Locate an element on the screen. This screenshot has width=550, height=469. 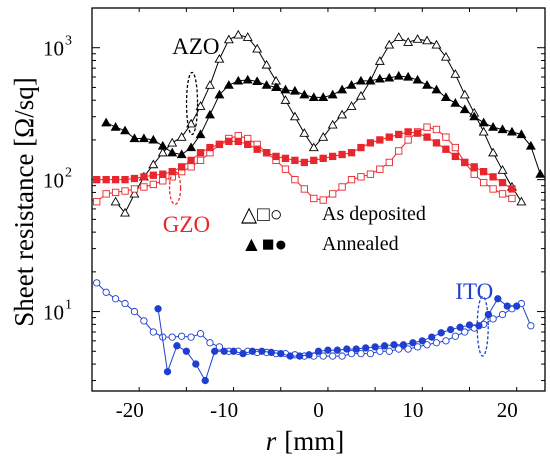
legend: △□○ As deposited ▲■● Annealed is located at coordinates (333, 229).